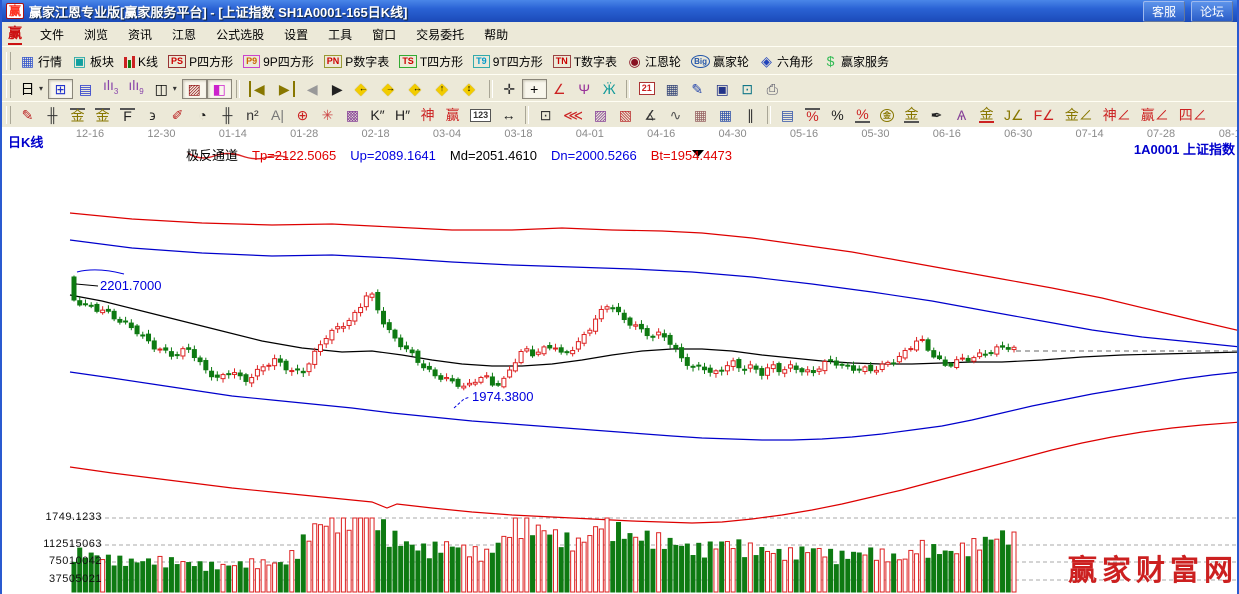  I want to click on page-next-button: ▶, so click(337, 89).